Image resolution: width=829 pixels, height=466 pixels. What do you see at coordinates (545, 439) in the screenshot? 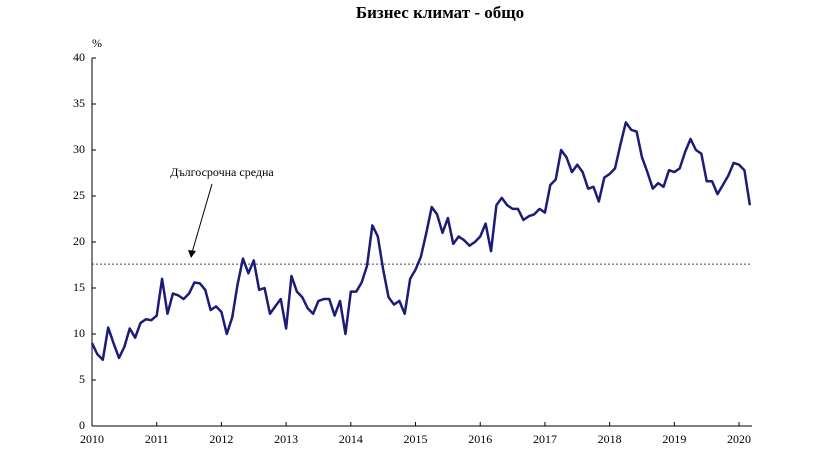
I see `x-tick-label: 2017` at bounding box center [545, 439].